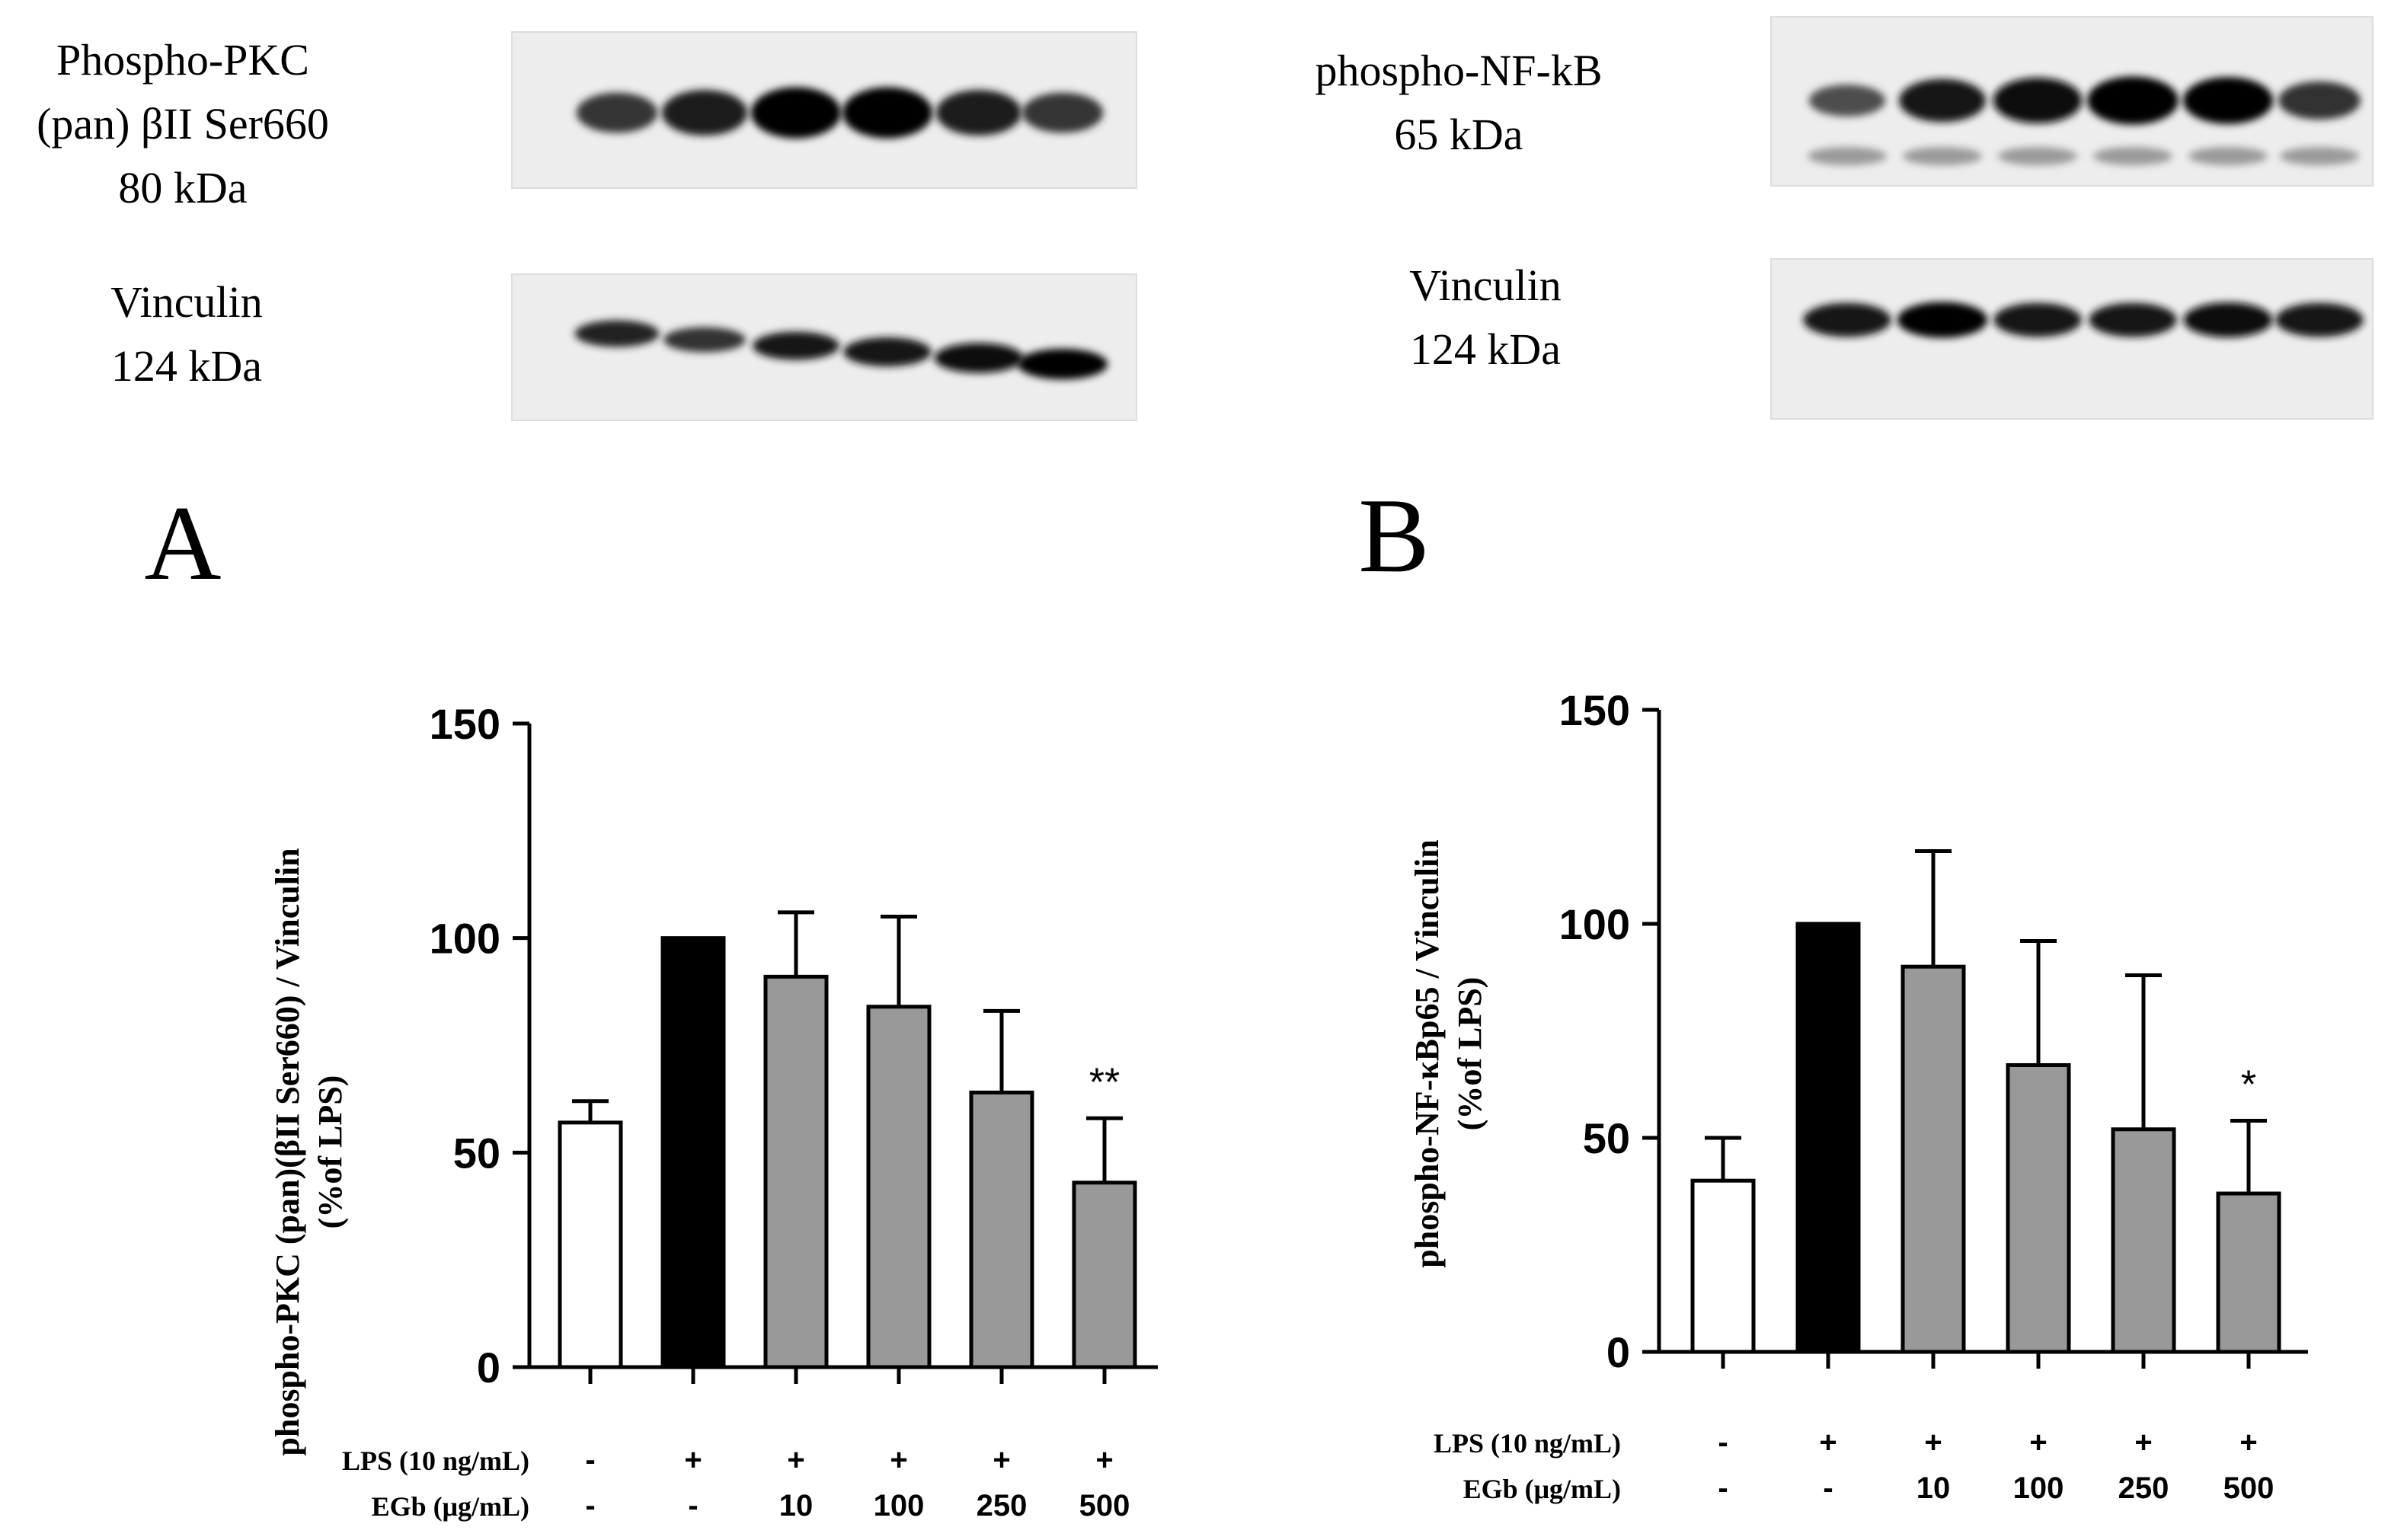 The image size is (2388, 1540). Describe the element at coordinates (1104, 1082) in the screenshot. I see `significance-marker: **` at that location.